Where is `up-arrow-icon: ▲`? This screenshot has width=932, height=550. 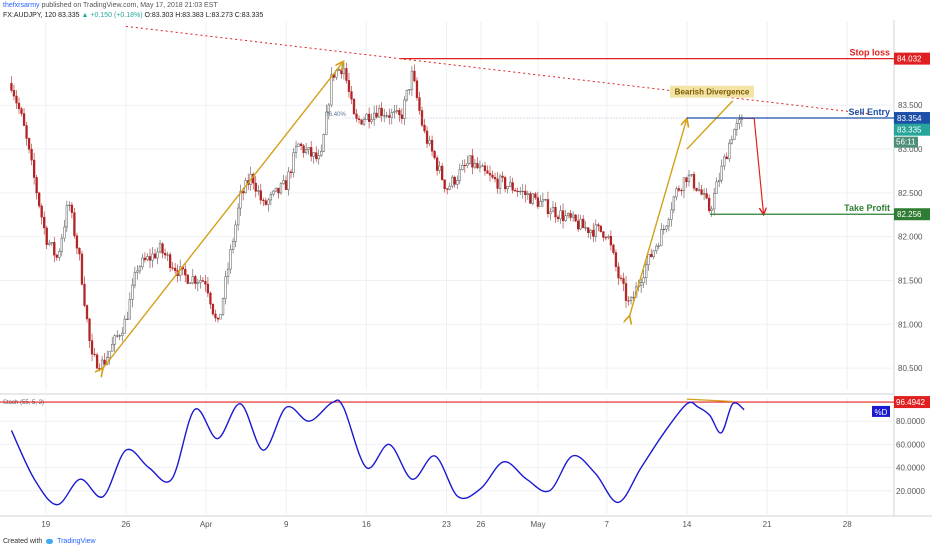 up-arrow-icon: ▲ is located at coordinates (85, 15).